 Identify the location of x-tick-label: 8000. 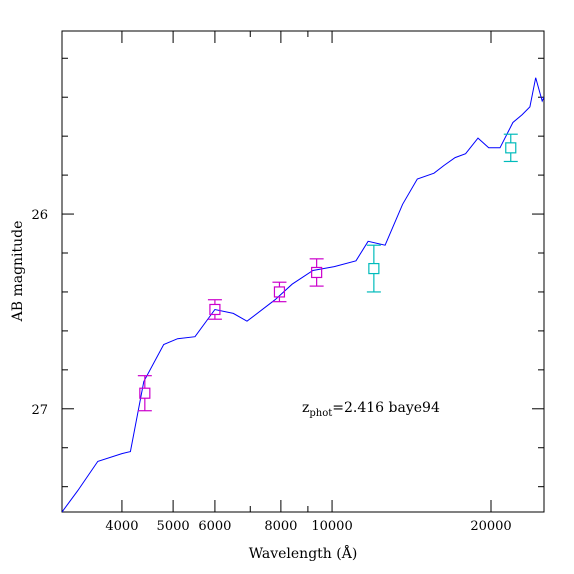
(280, 526).